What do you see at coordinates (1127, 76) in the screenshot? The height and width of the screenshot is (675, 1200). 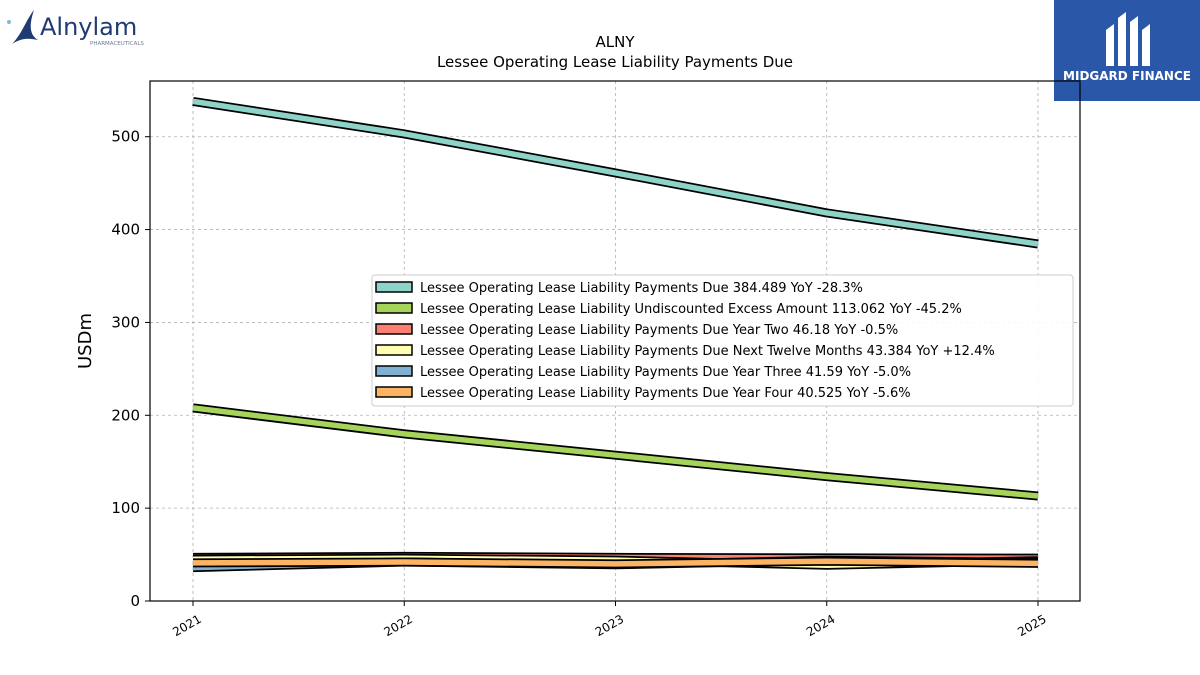 I see `midgard-wordmark: MIDGARD FINANCE` at bounding box center [1127, 76].